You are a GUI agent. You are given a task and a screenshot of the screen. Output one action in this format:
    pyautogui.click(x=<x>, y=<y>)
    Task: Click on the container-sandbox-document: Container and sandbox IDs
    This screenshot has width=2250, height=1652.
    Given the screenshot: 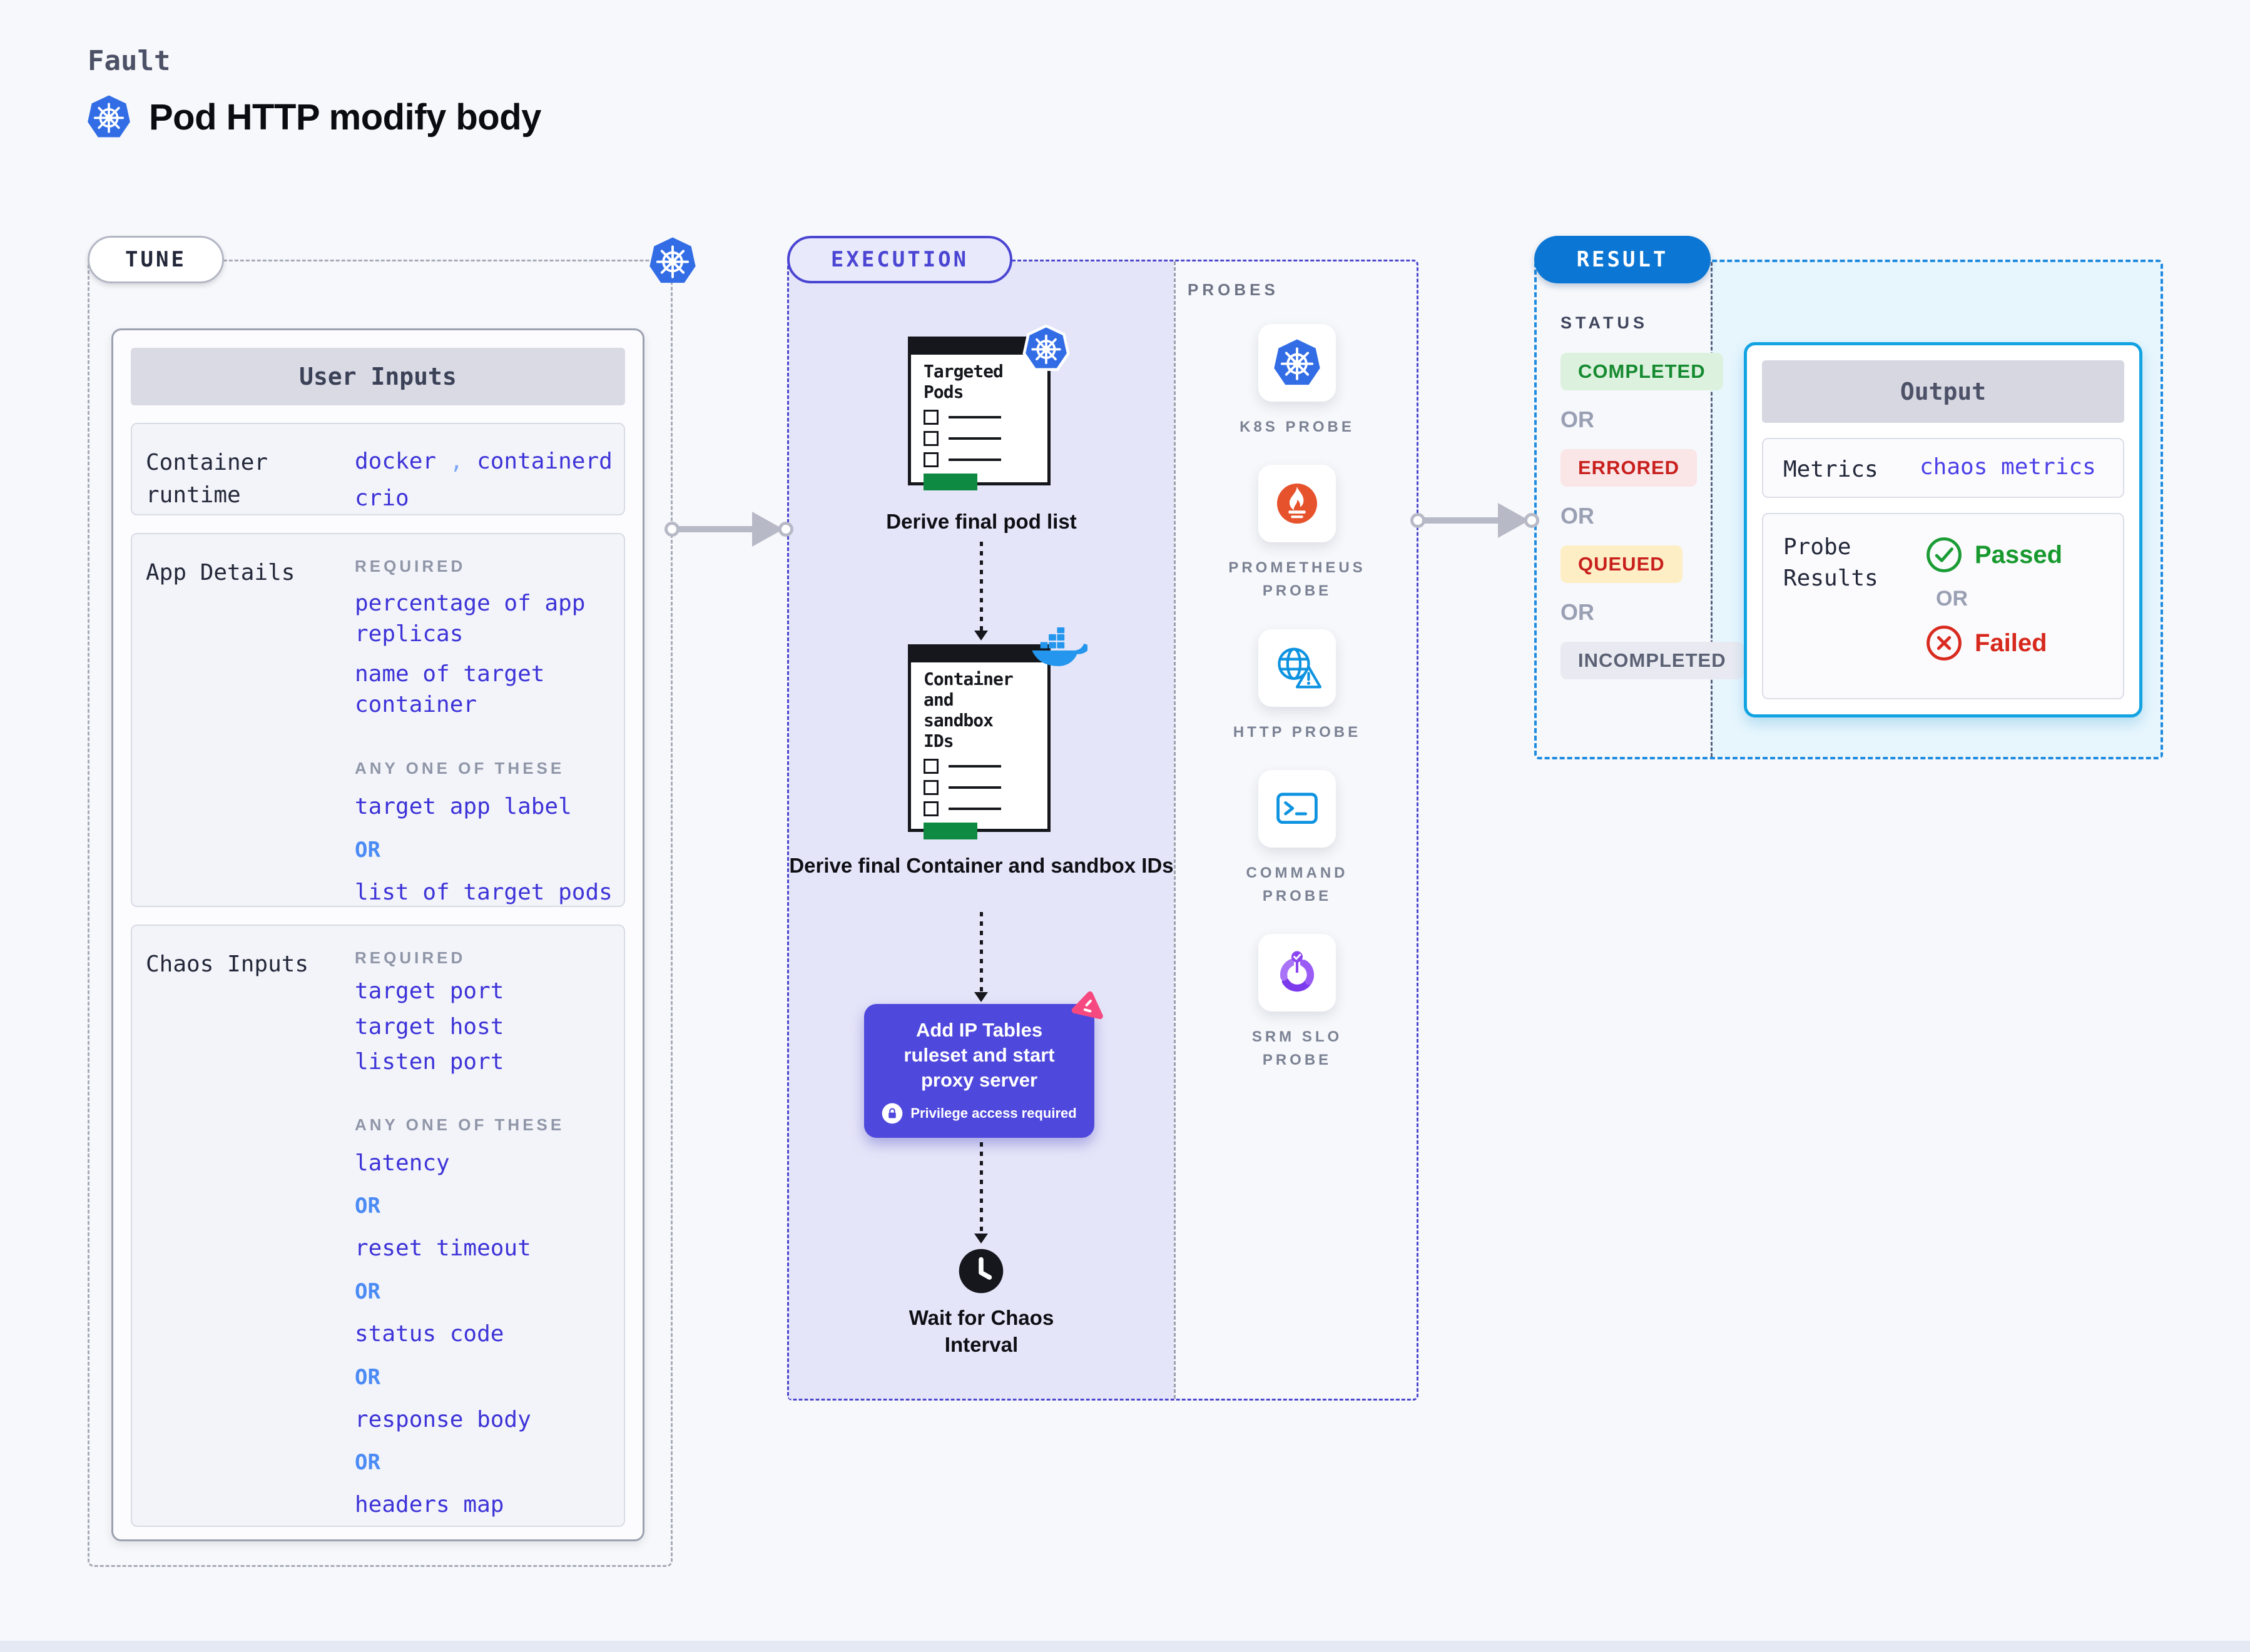 What is the action you would take?
    pyautogui.click(x=979, y=742)
    